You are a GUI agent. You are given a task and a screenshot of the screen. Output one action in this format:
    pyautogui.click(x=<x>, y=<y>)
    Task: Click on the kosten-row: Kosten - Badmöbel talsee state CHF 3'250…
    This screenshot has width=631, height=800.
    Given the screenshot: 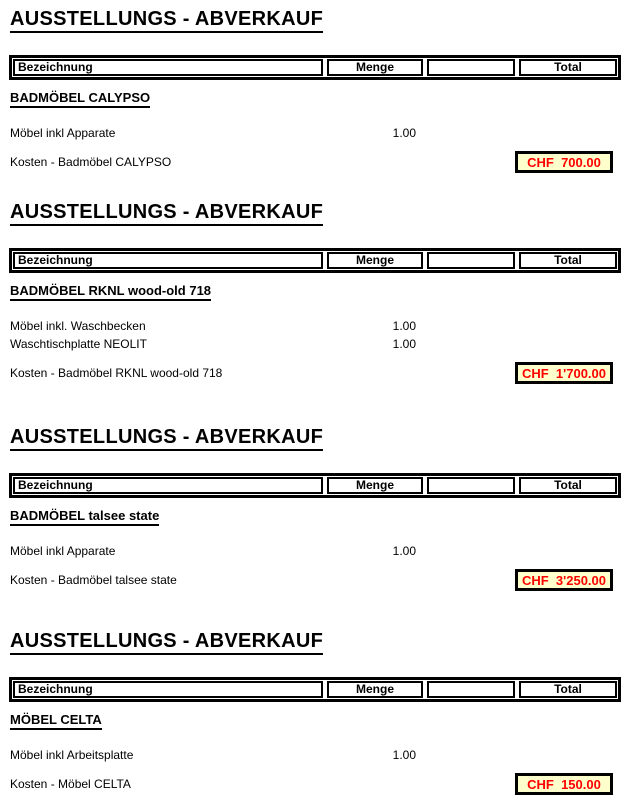 What is the action you would take?
    pyautogui.click(x=315, y=580)
    